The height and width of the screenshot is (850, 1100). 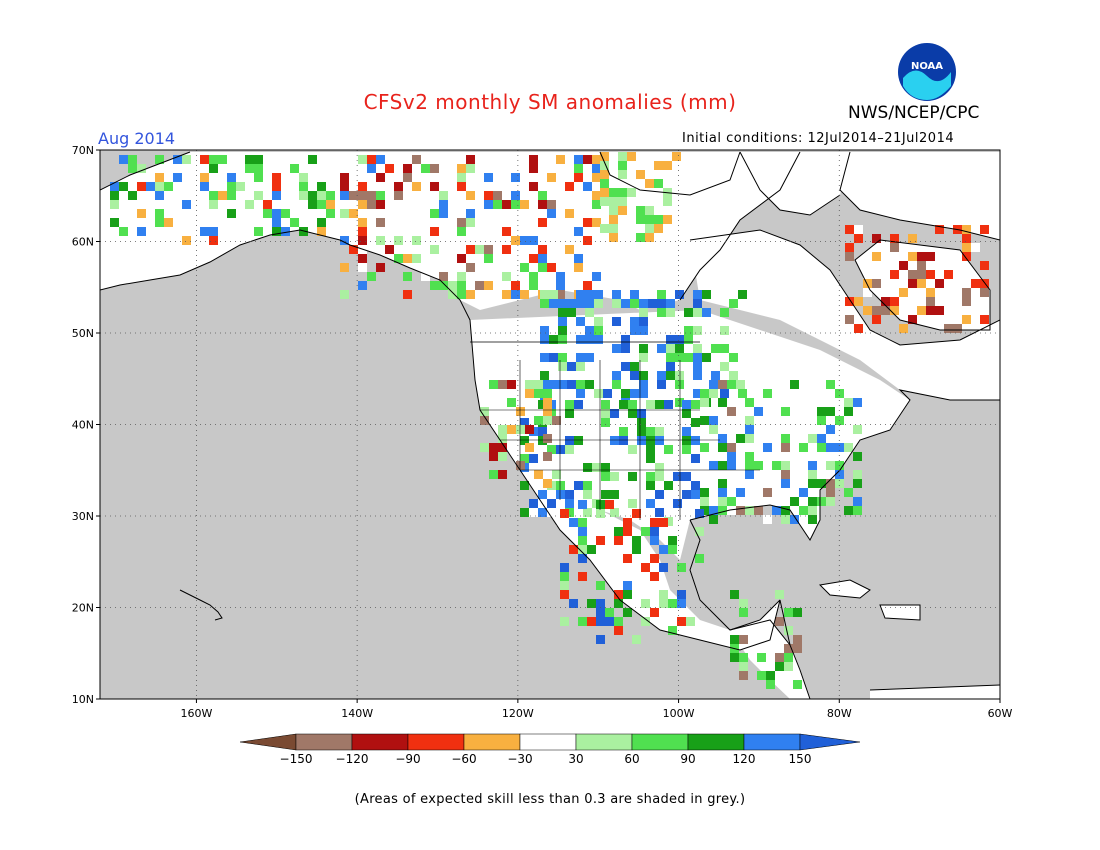 I want to click on colorbar-label: −120, so click(x=352, y=759).